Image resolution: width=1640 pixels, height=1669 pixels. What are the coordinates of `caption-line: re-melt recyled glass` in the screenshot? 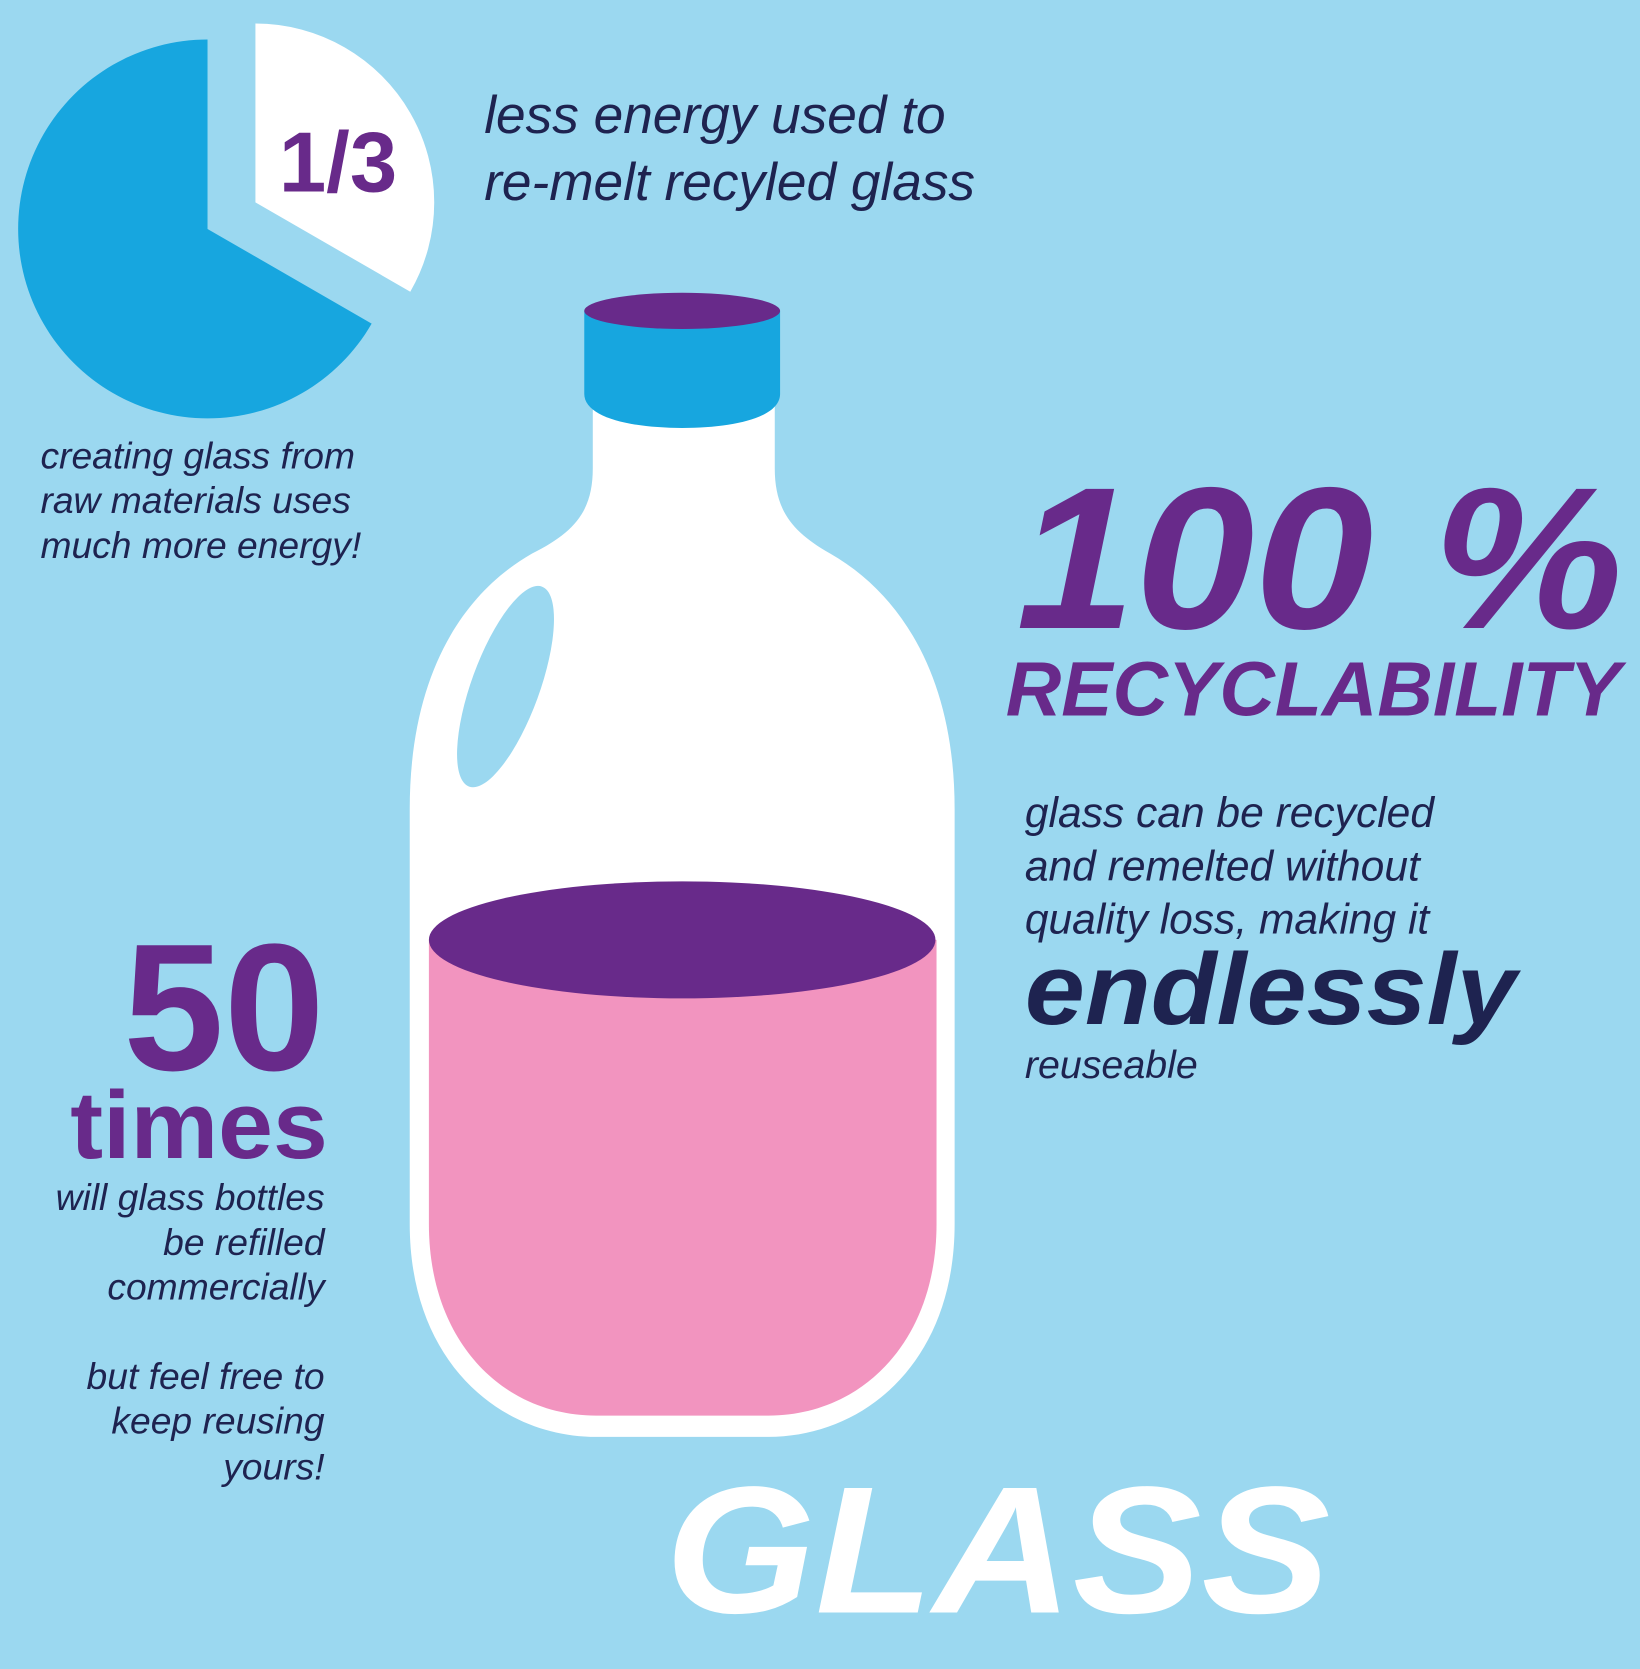 It's located at (729, 182).